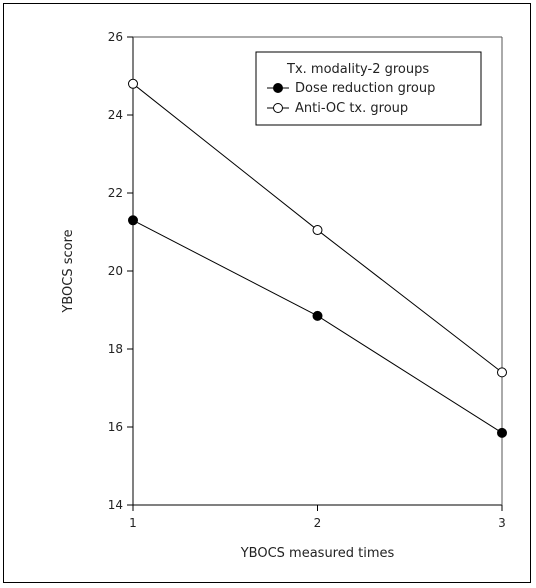 Image resolution: width=536 pixels, height=588 pixels. Describe the element at coordinates (351, 98) in the screenshot. I see `legend-entries: Dose reduction group Anti-OC tx. group` at that location.